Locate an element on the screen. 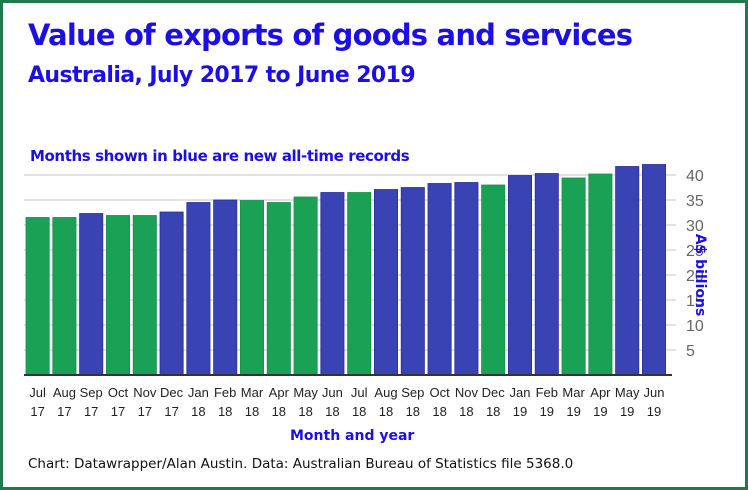 The height and width of the screenshot is (490, 748). chart-subtitle: Australia, July 2017 to June 2019 is located at coordinates (222, 75).